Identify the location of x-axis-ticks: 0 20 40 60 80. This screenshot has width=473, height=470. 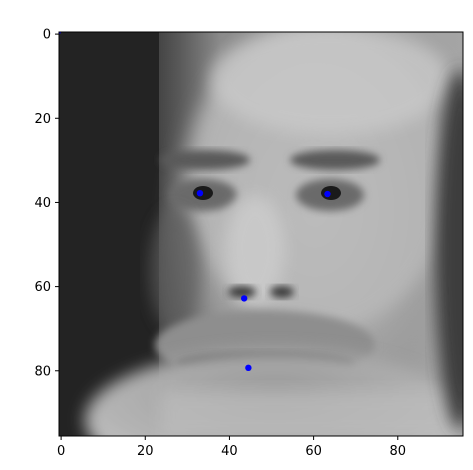
(231, 447).